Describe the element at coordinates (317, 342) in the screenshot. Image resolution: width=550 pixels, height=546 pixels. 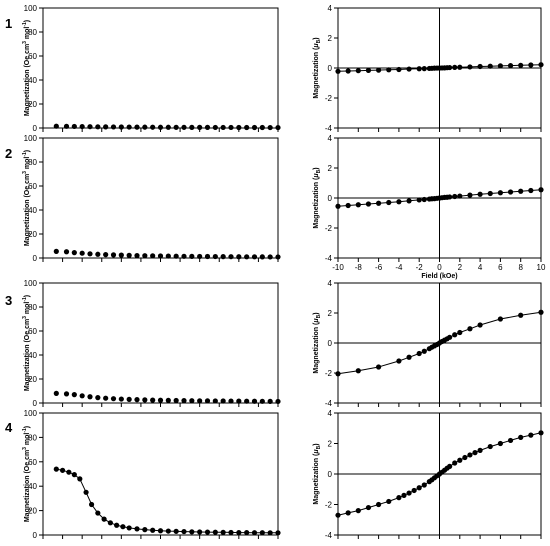
I see `y-axis-label: Magnetization (μB)` at that location.